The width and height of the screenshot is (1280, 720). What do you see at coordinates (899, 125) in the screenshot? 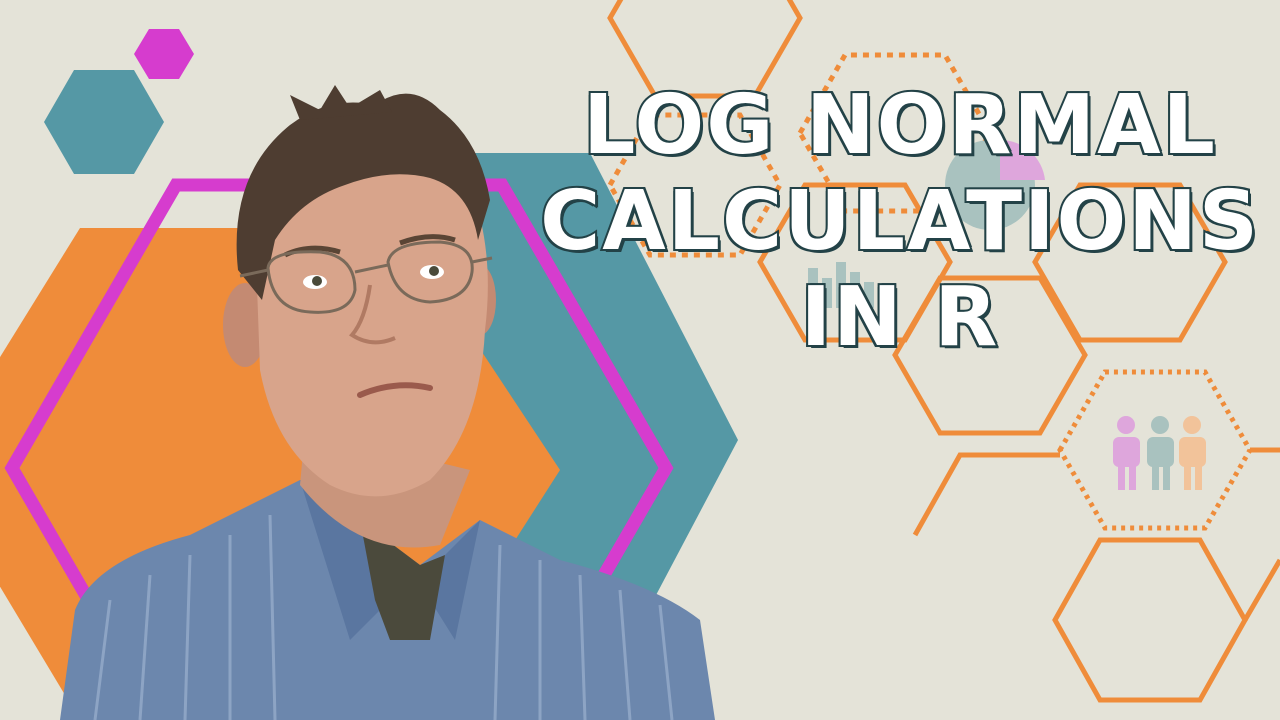
I see `title-line-1: LOG NORMAL` at bounding box center [899, 125].